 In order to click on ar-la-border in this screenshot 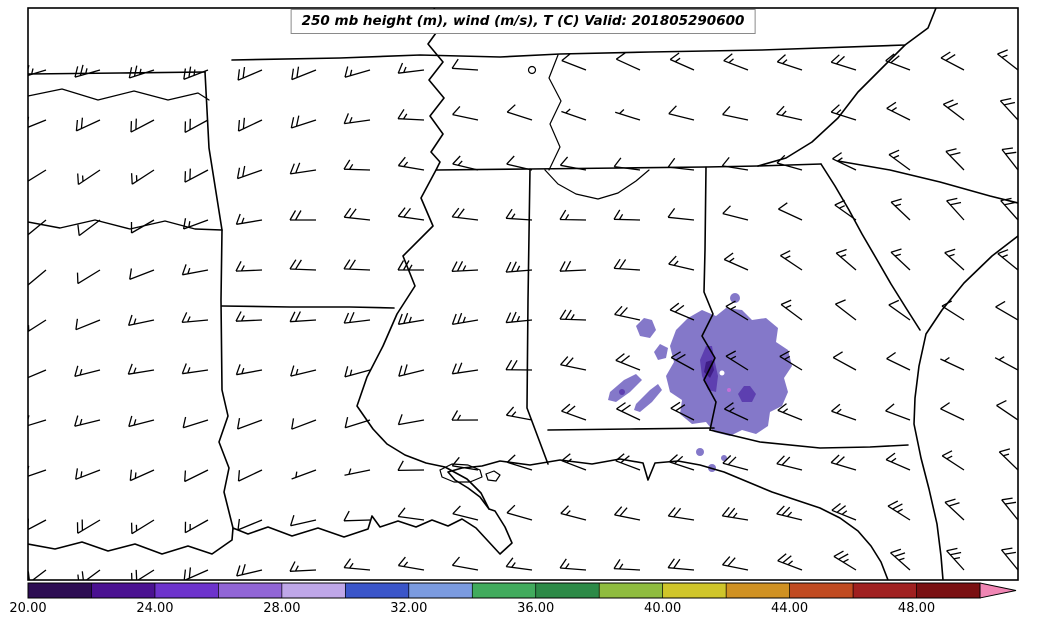, I will do `click(308, 307)`.